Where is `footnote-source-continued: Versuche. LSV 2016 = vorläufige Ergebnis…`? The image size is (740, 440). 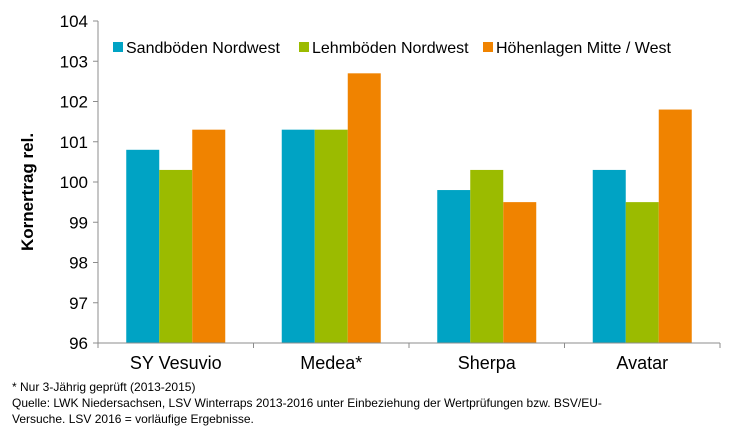 footnote-source-continued: Versuche. LSV 2016 = vorläufige Ergebnis… is located at coordinates (133, 419).